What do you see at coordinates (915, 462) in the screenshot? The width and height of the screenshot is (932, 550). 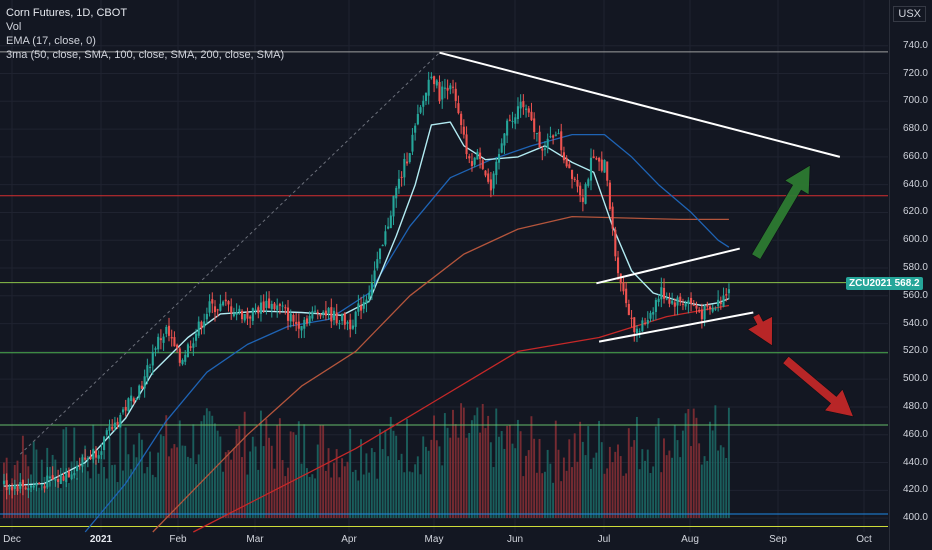 I see `price-tick-label: 440.0` at bounding box center [915, 462].